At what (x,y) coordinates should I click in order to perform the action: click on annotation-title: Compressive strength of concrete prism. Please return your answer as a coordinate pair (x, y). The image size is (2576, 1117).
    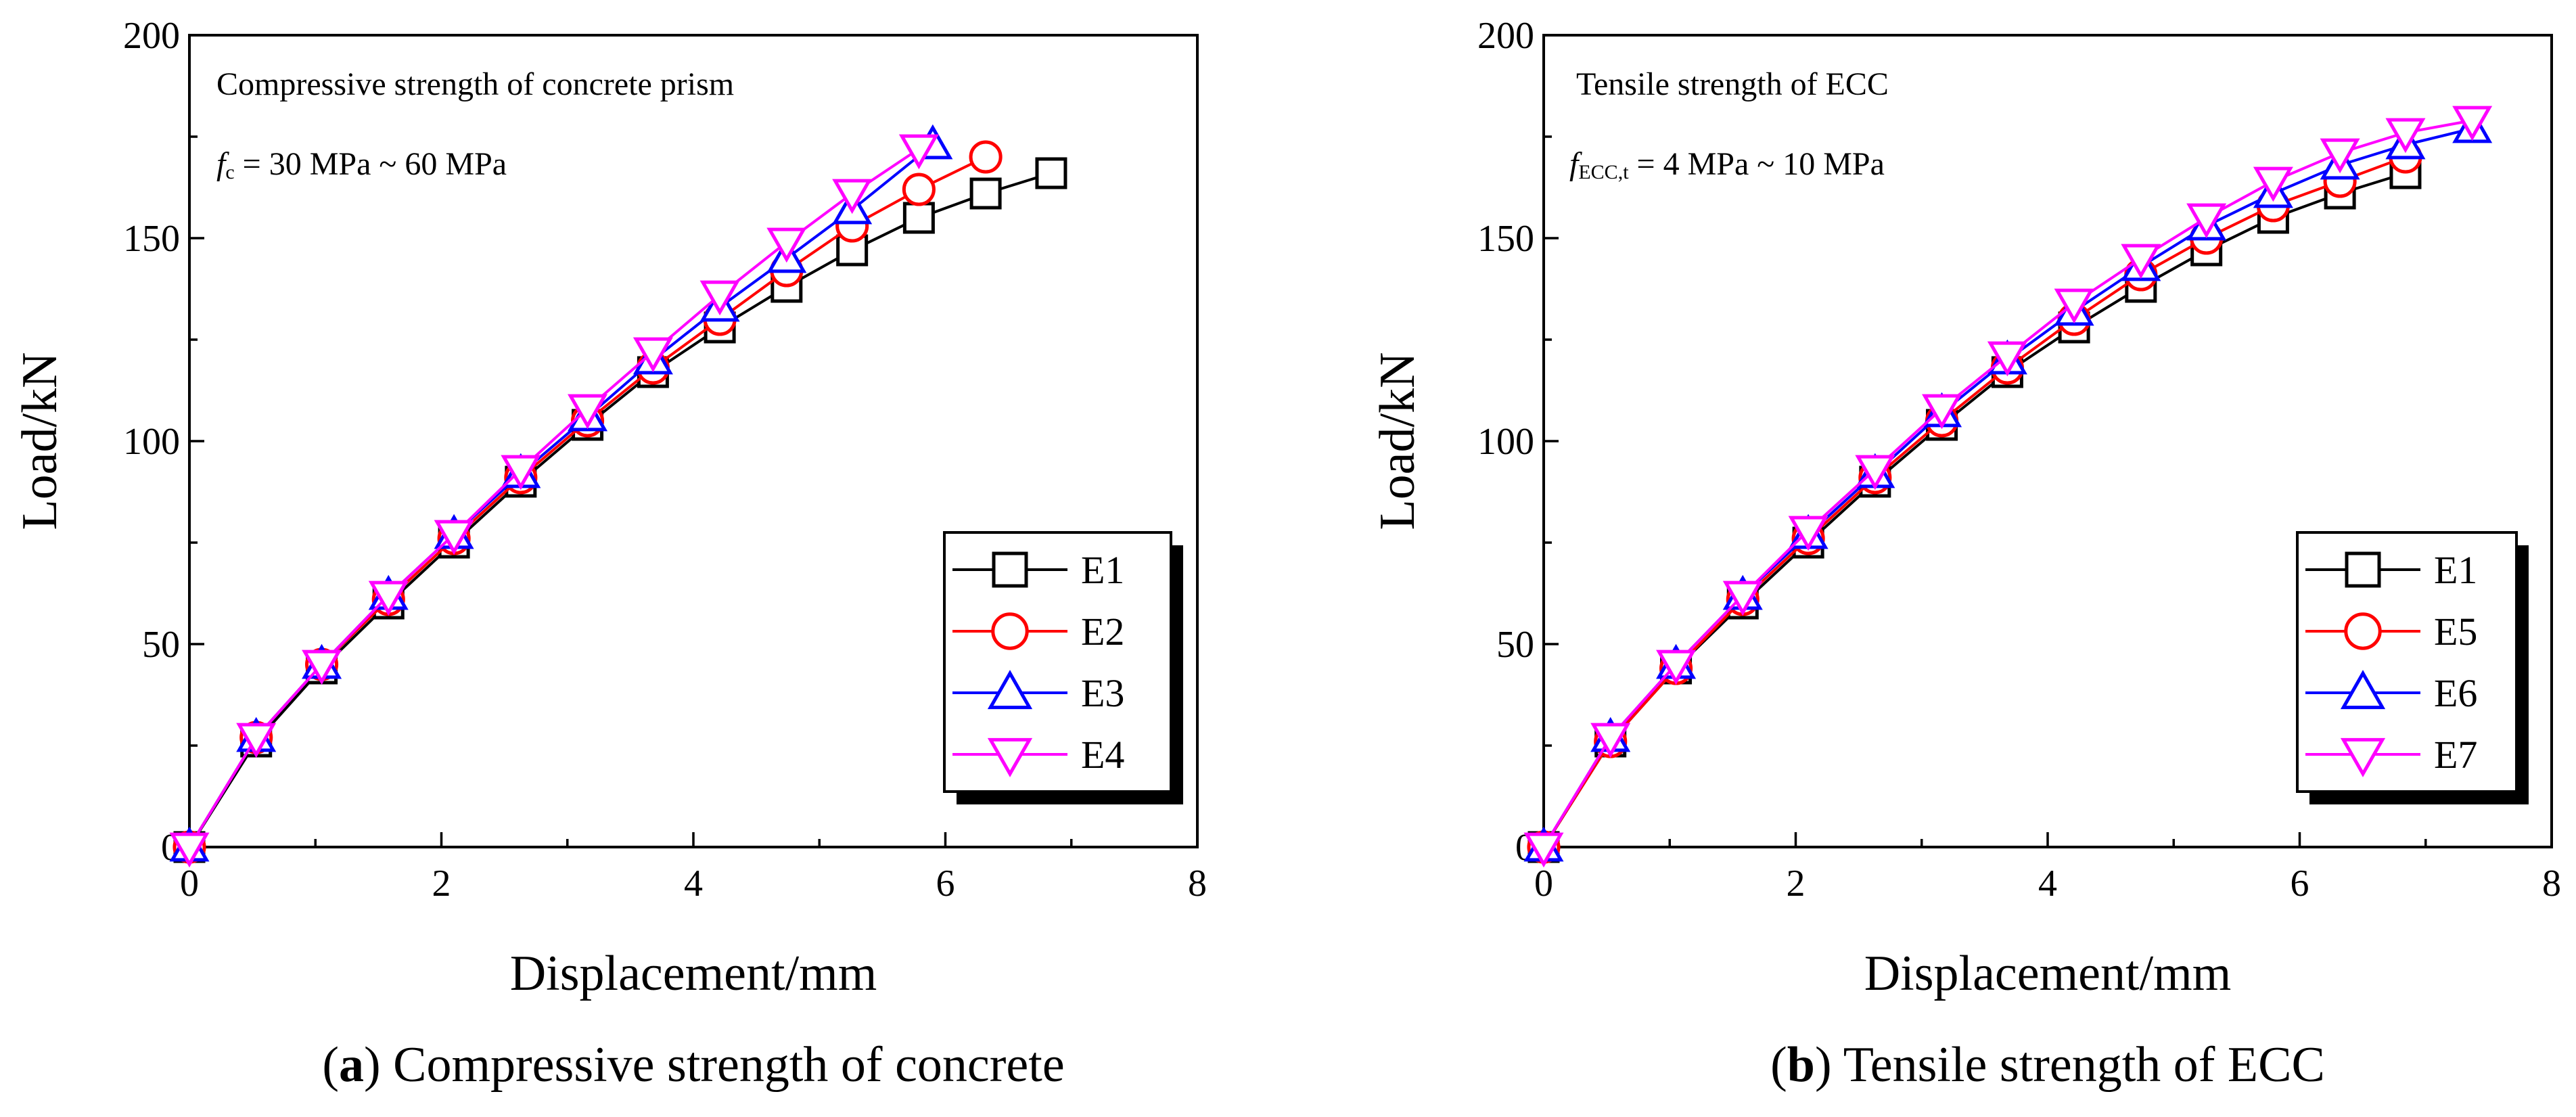
    Looking at the image, I should click on (475, 84).